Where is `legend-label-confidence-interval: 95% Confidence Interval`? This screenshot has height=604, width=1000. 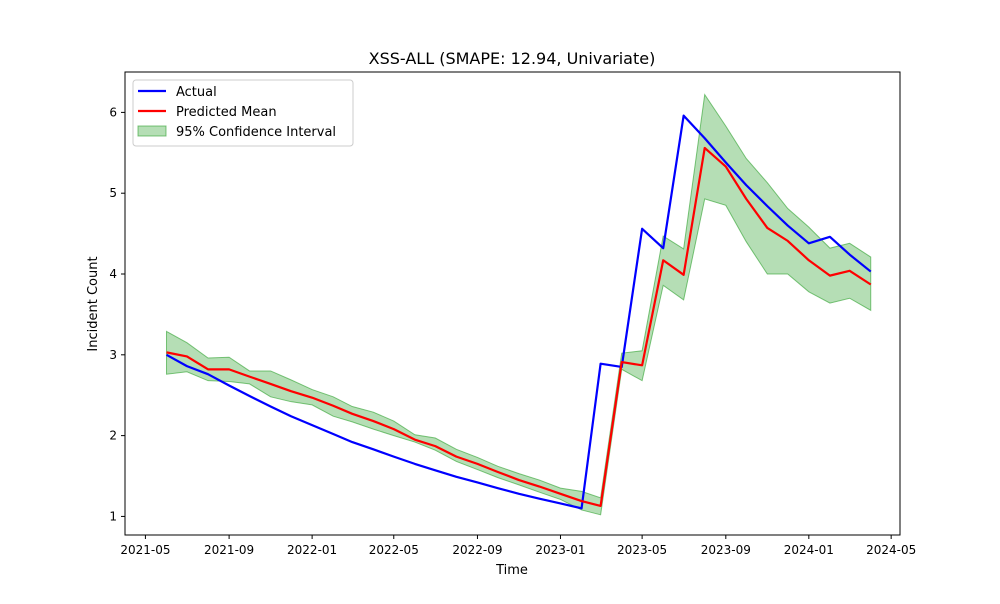
legend-label-confidence-interval: 95% Confidence Interval is located at coordinates (256, 132).